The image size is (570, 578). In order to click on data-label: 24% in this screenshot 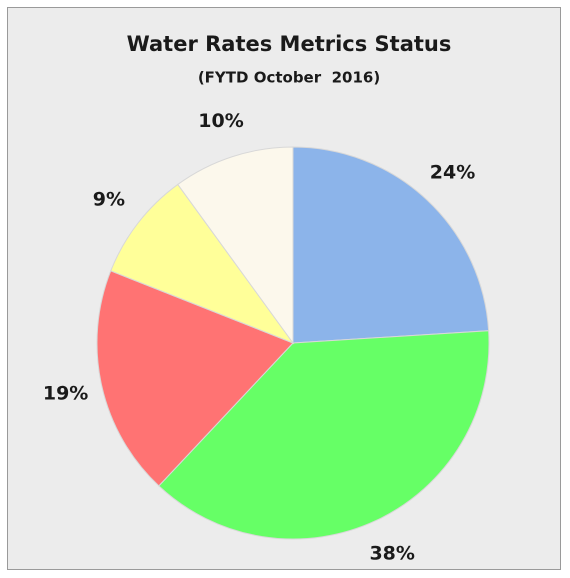, I will do `click(452, 173)`.